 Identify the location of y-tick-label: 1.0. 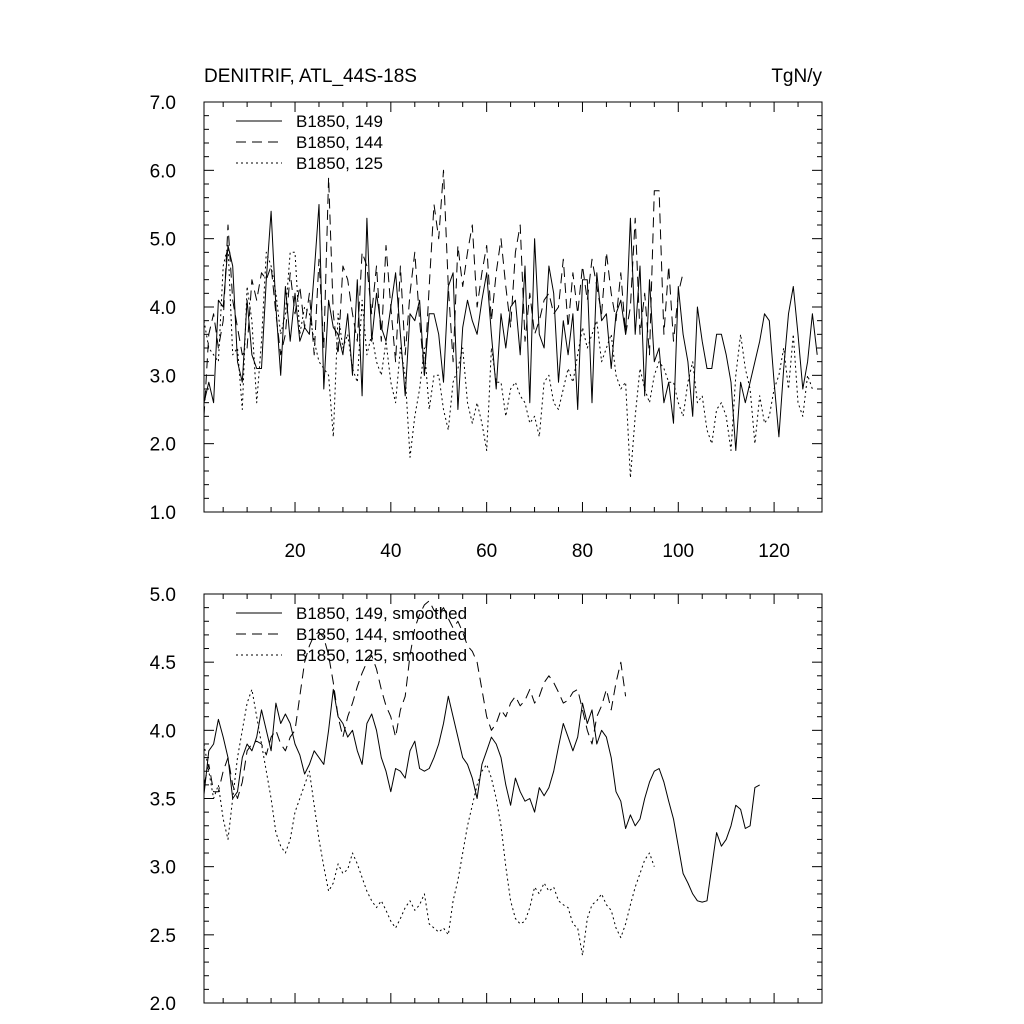
(163, 513).